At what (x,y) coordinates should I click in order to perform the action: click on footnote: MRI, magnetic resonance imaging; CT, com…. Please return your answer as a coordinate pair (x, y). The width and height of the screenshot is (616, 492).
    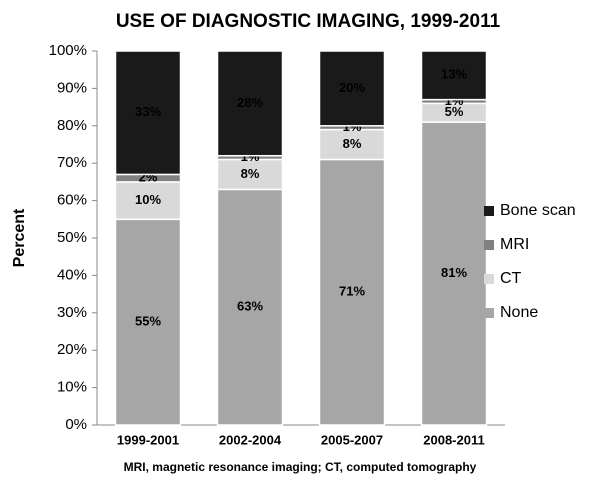
    Looking at the image, I should click on (300, 467).